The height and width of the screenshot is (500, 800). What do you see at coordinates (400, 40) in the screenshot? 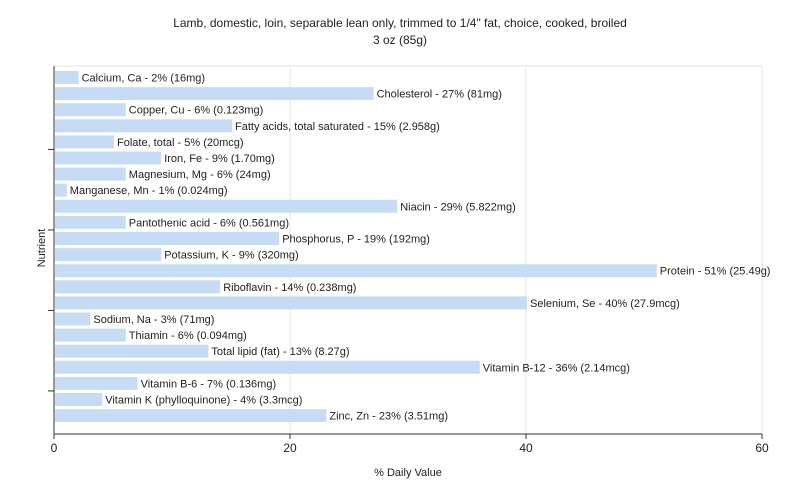
I see `chart-subtitle: 3 oz (85g)` at bounding box center [400, 40].